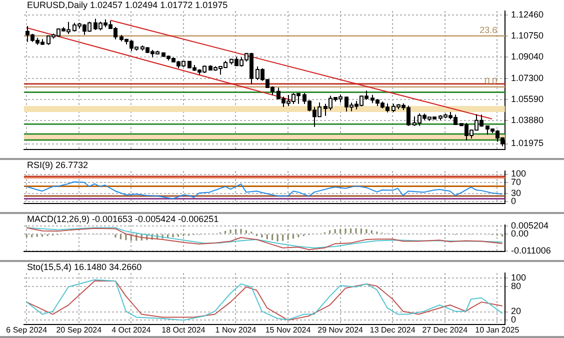  Describe the element at coordinates (516, 193) in the screenshot. I see `y-tick-label: 30` at that location.